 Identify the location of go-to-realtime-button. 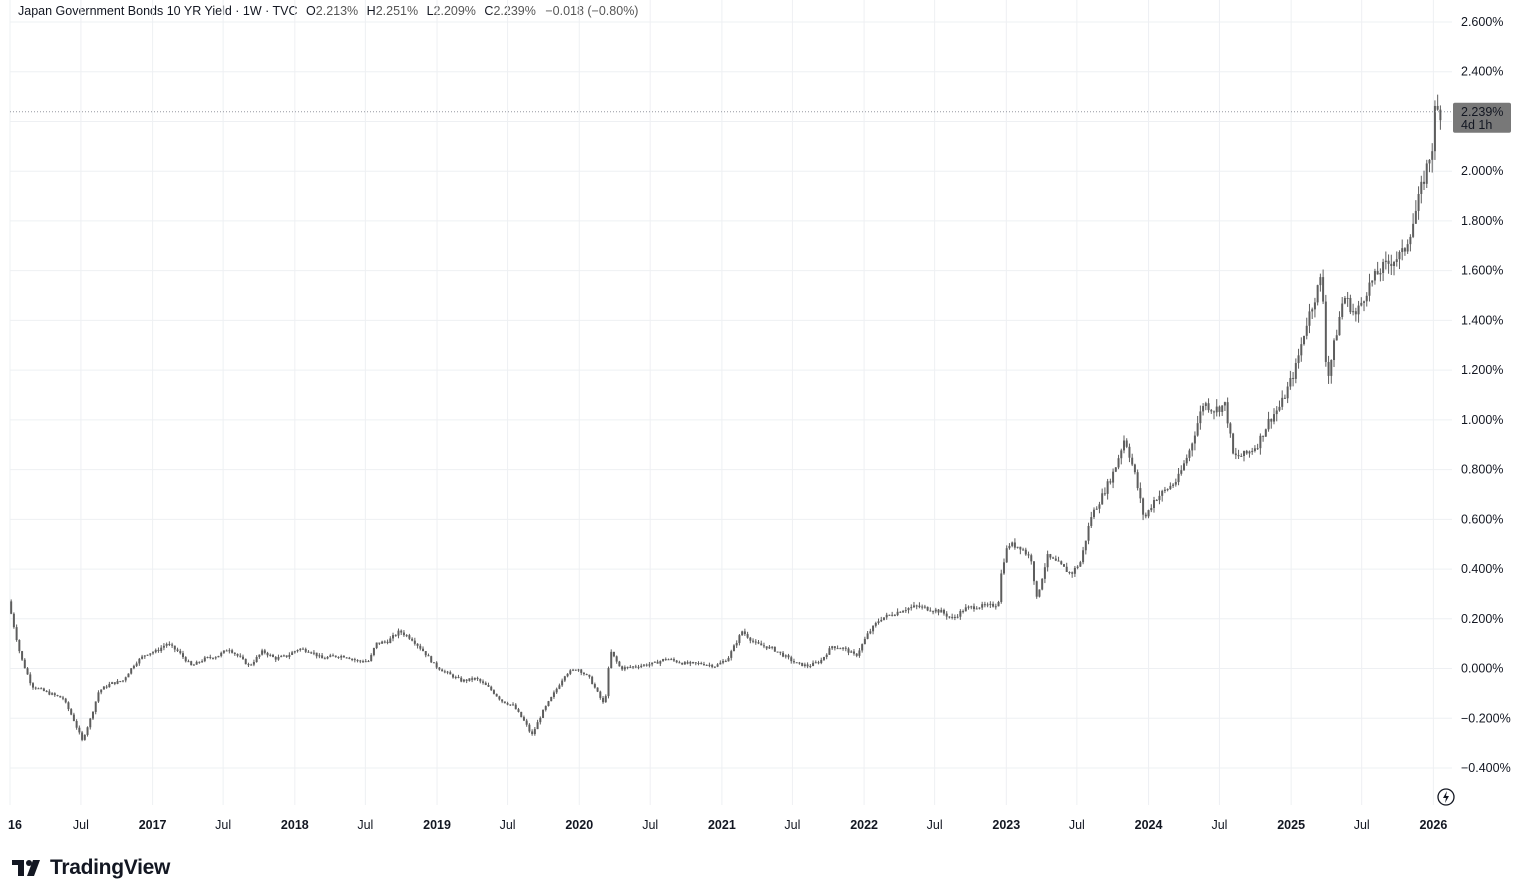
(1446, 797).